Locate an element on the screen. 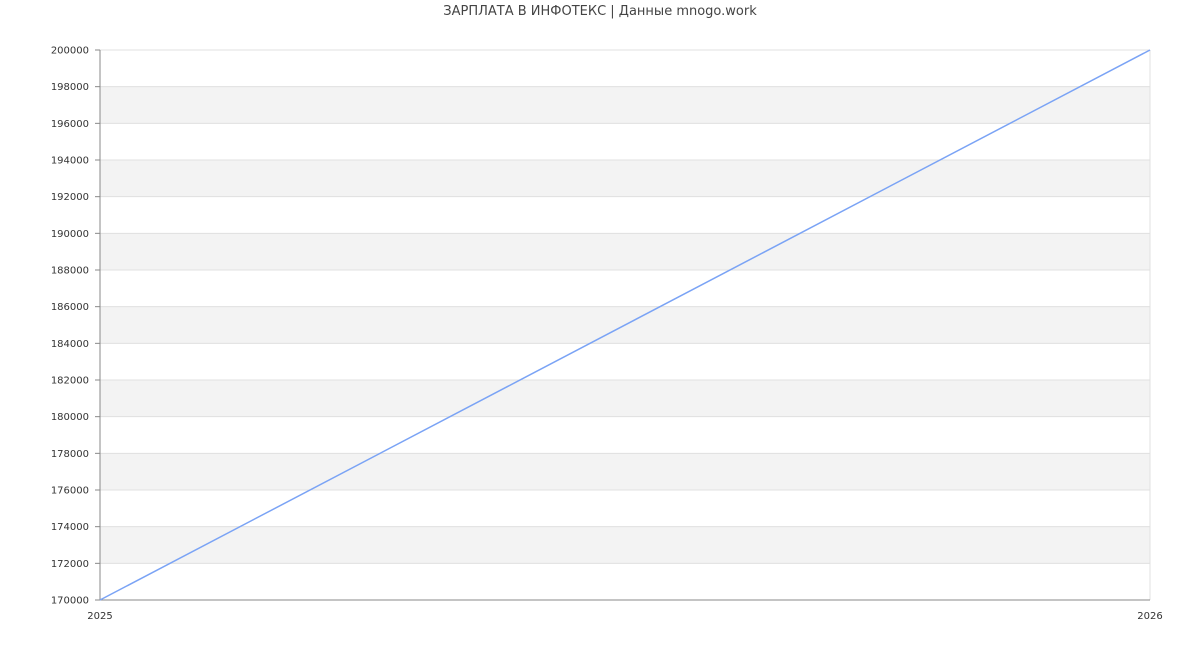  x-tick-label: 2026 is located at coordinates (1149, 616).